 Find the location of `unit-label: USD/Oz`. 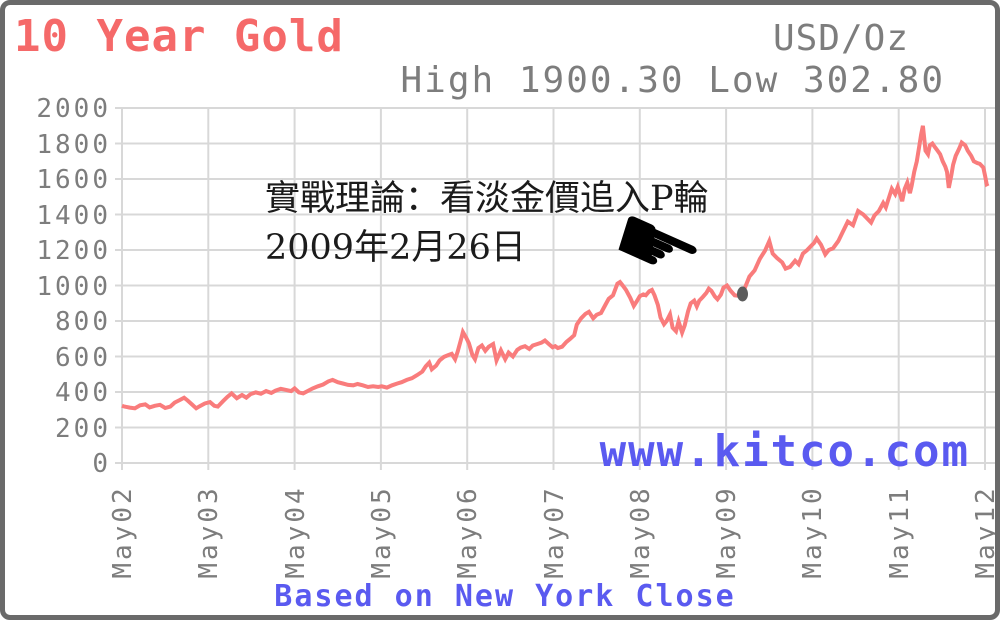

unit-label: USD/Oz is located at coordinates (840, 38).